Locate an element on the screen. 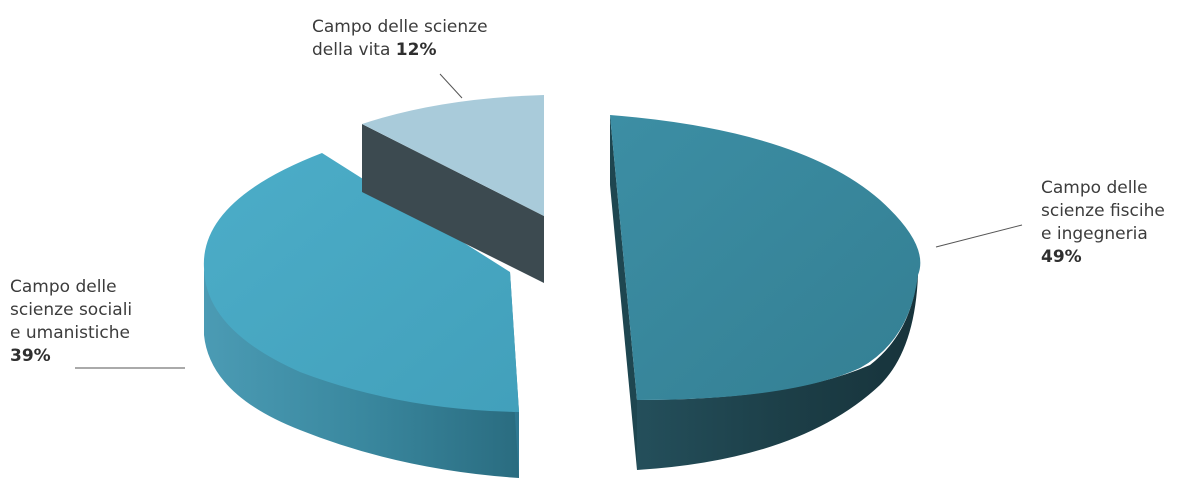  leader-line-physical-sciences is located at coordinates (979, 236).